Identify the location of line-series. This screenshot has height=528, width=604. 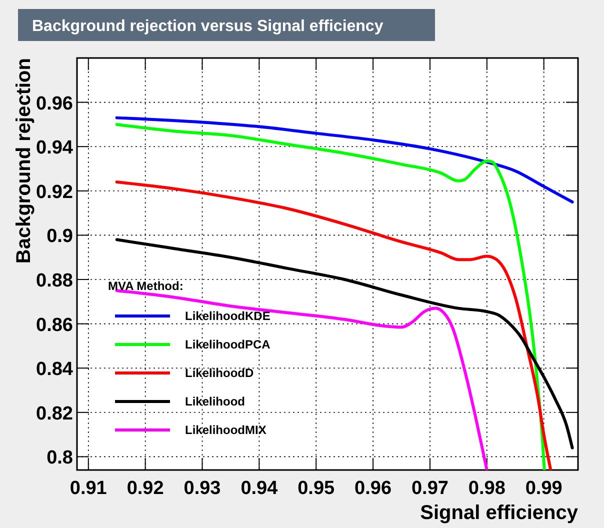
(344, 160).